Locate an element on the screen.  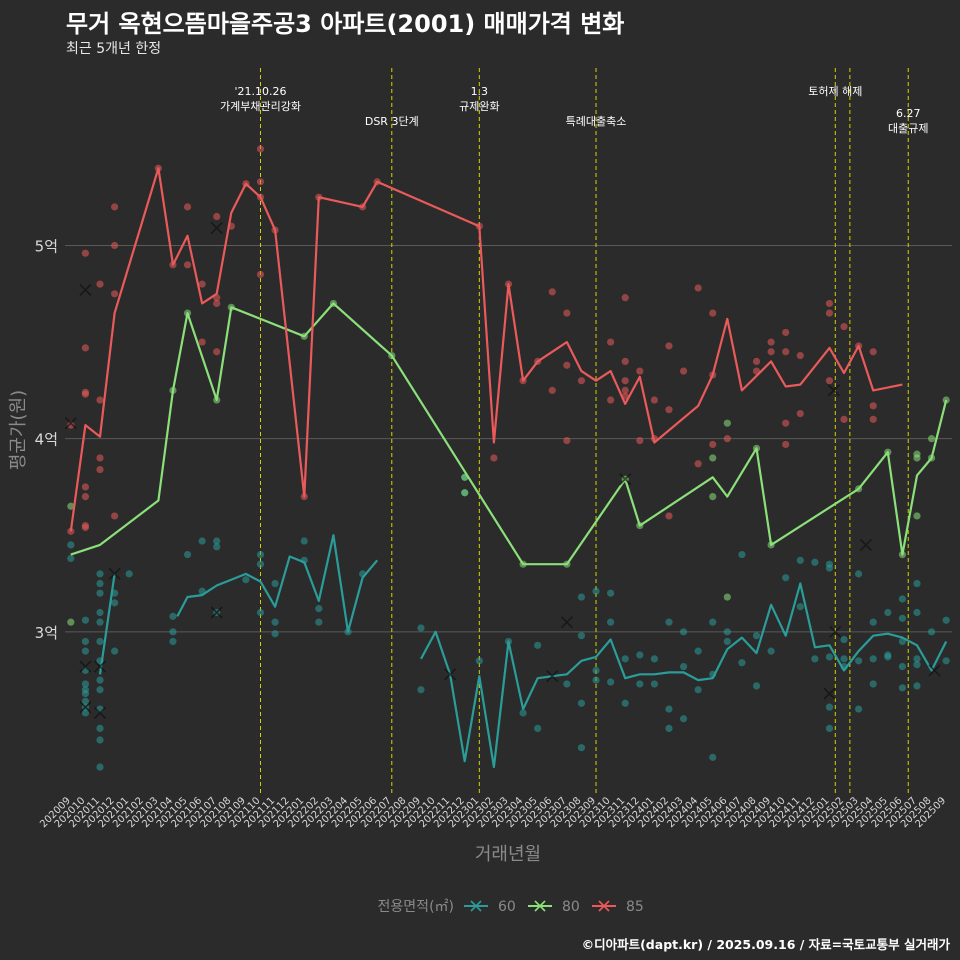
y-axis-title: 평균가(원) is located at coordinates (18, 430).